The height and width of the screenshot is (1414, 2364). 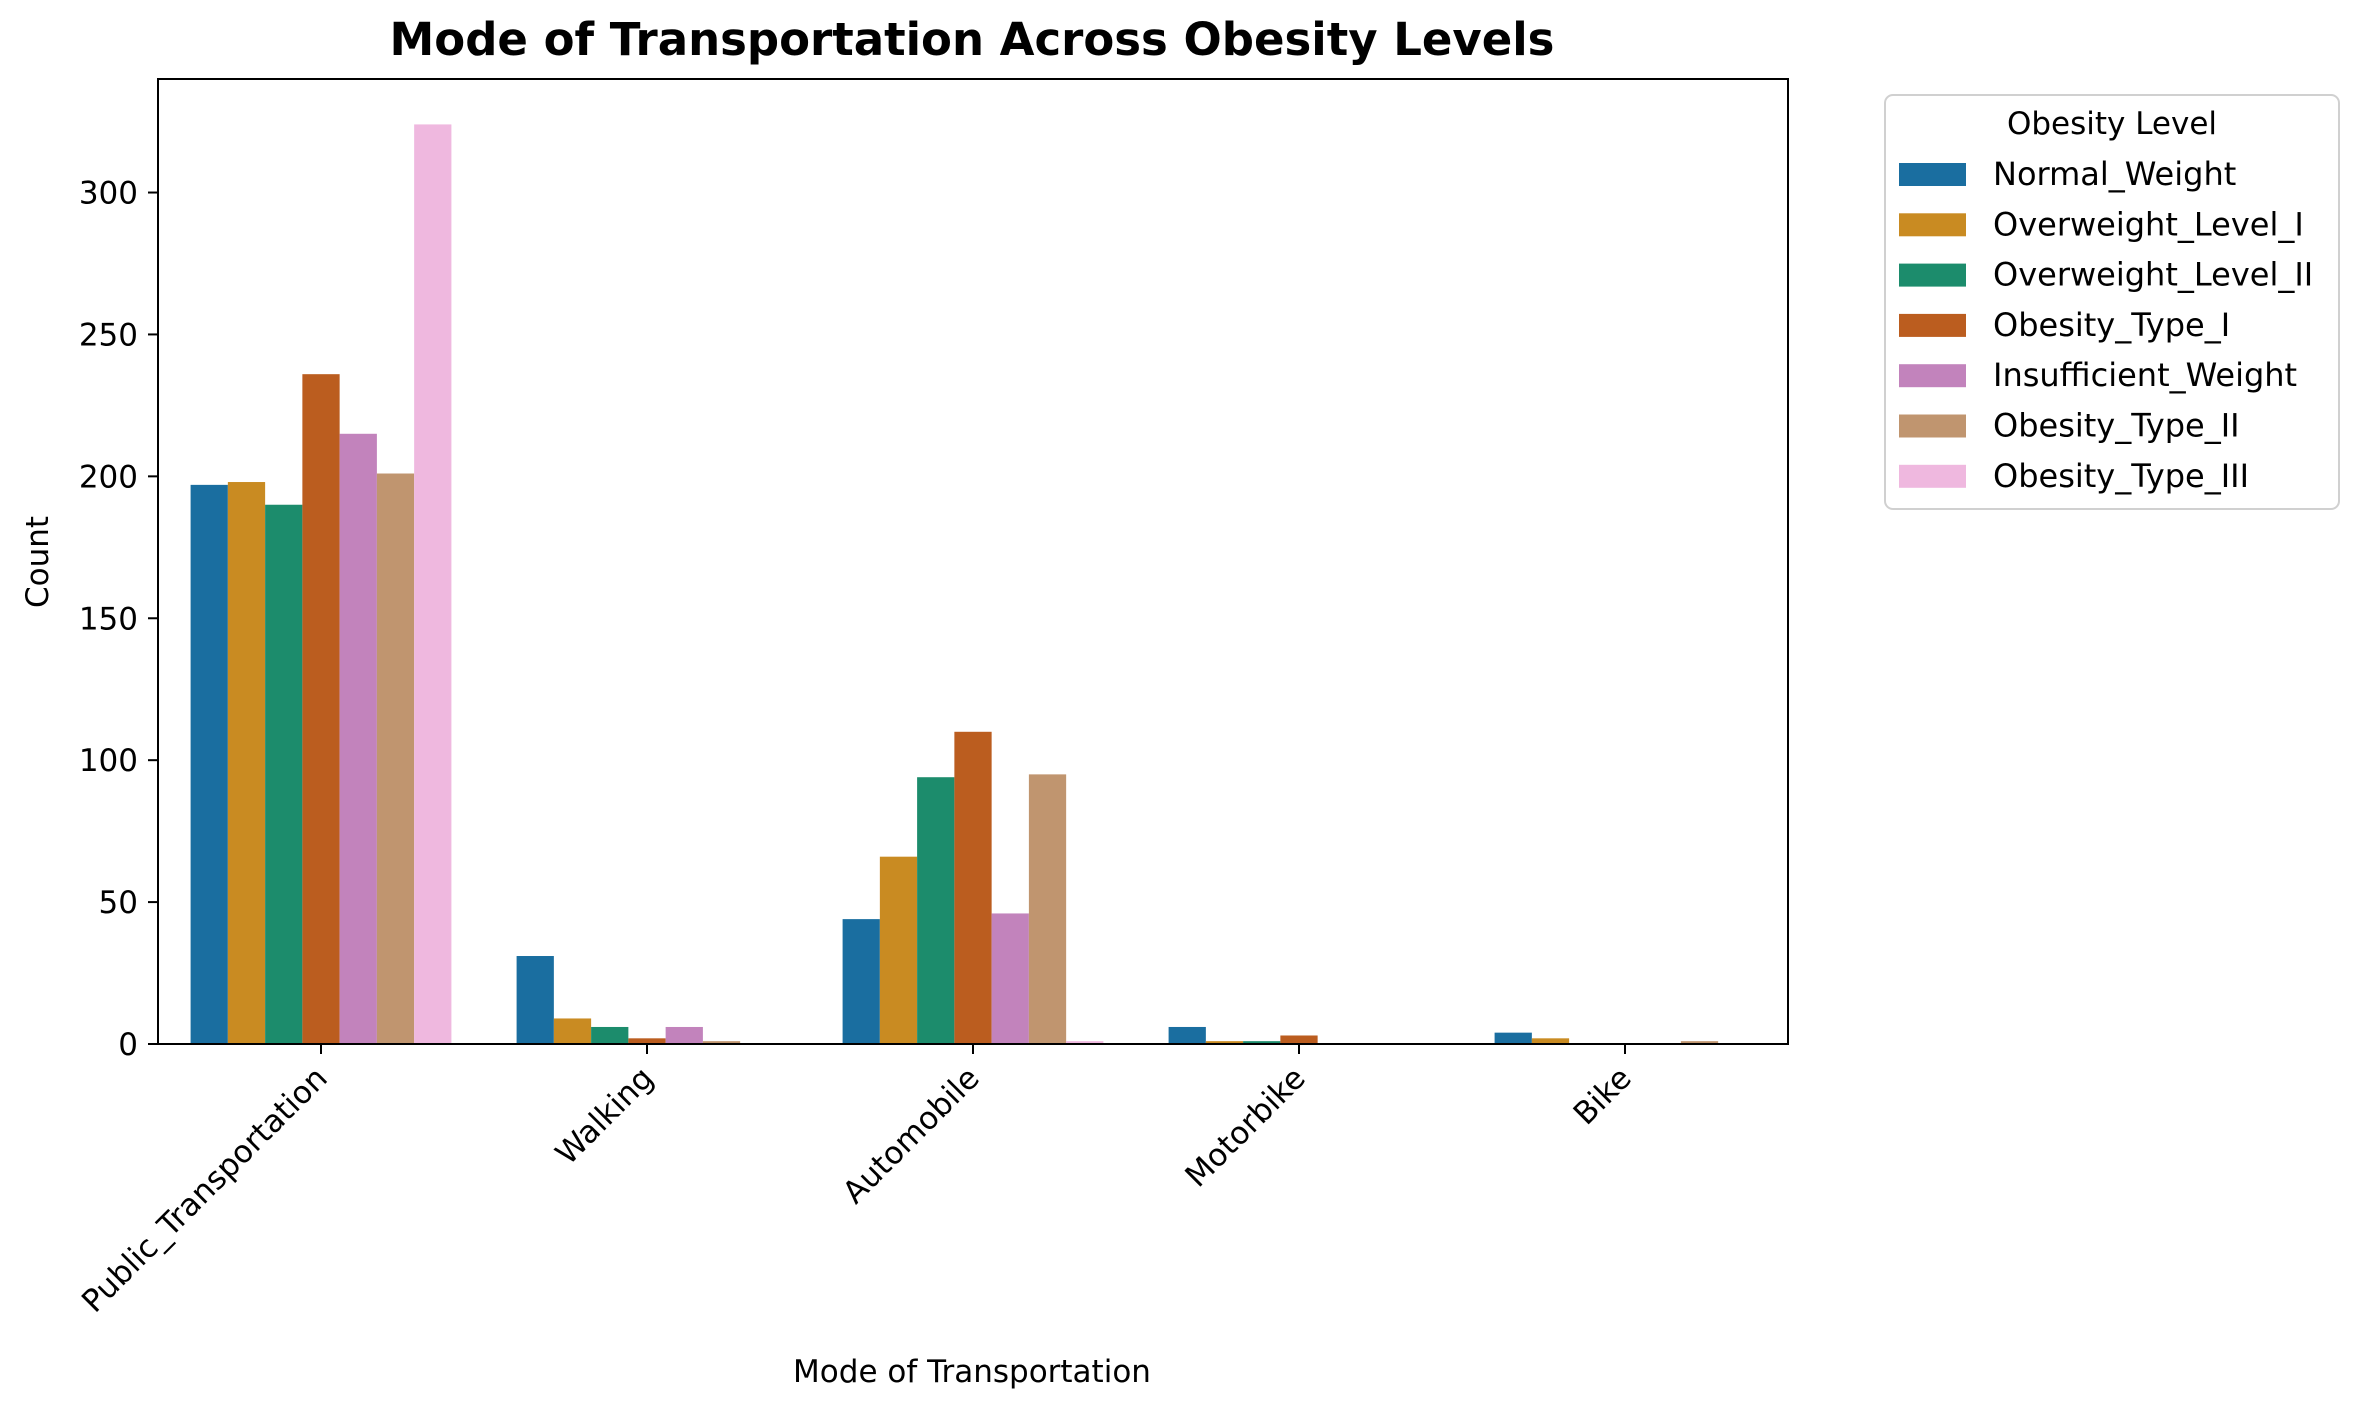 What do you see at coordinates (1603, 1096) in the screenshot?
I see `x-tick-label-4: Bike` at bounding box center [1603, 1096].